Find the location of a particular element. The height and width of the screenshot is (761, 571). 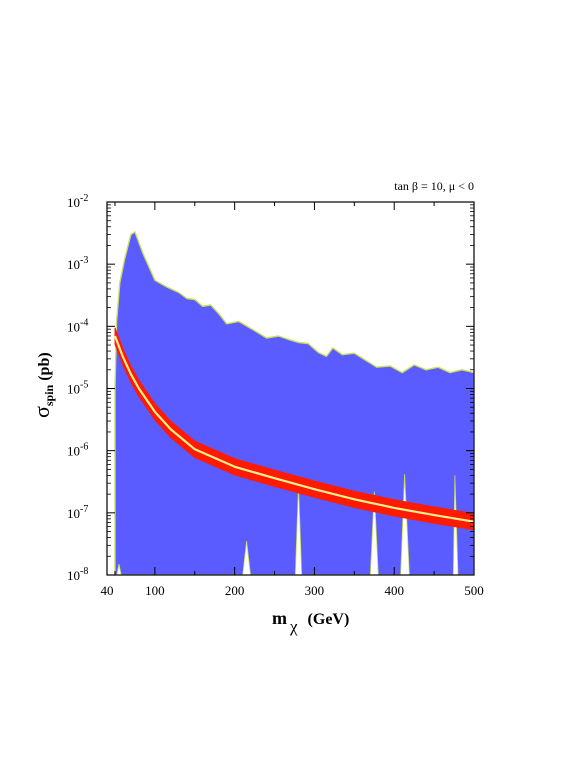

chart-annotation: tan β = 10, μ < 0 is located at coordinates (434, 186).